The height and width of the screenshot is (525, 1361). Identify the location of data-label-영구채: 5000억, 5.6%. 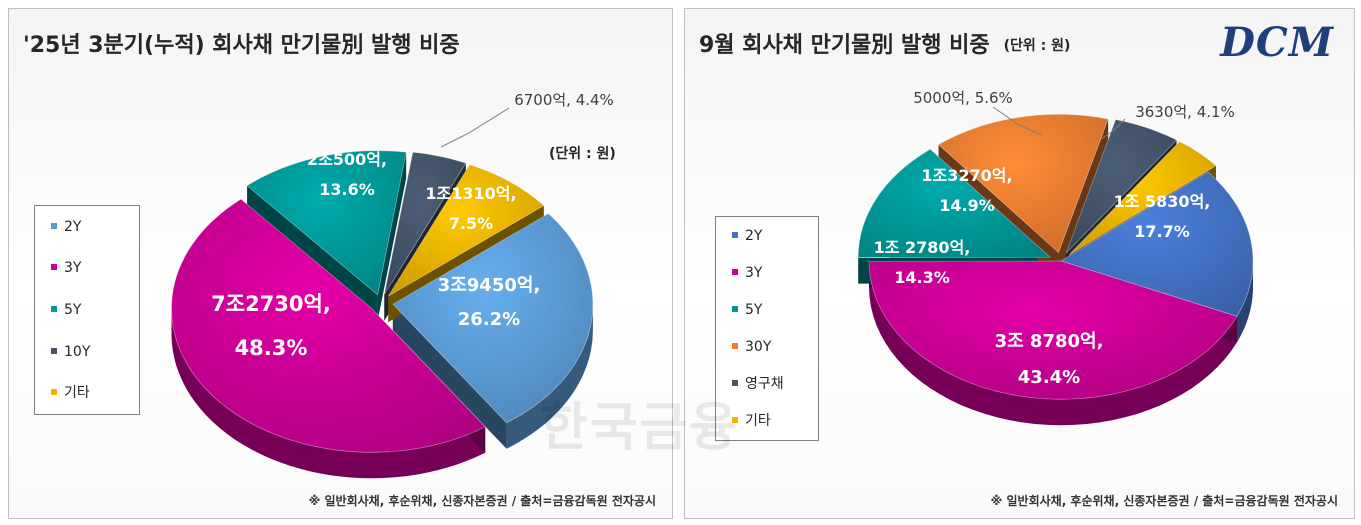
(963, 98).